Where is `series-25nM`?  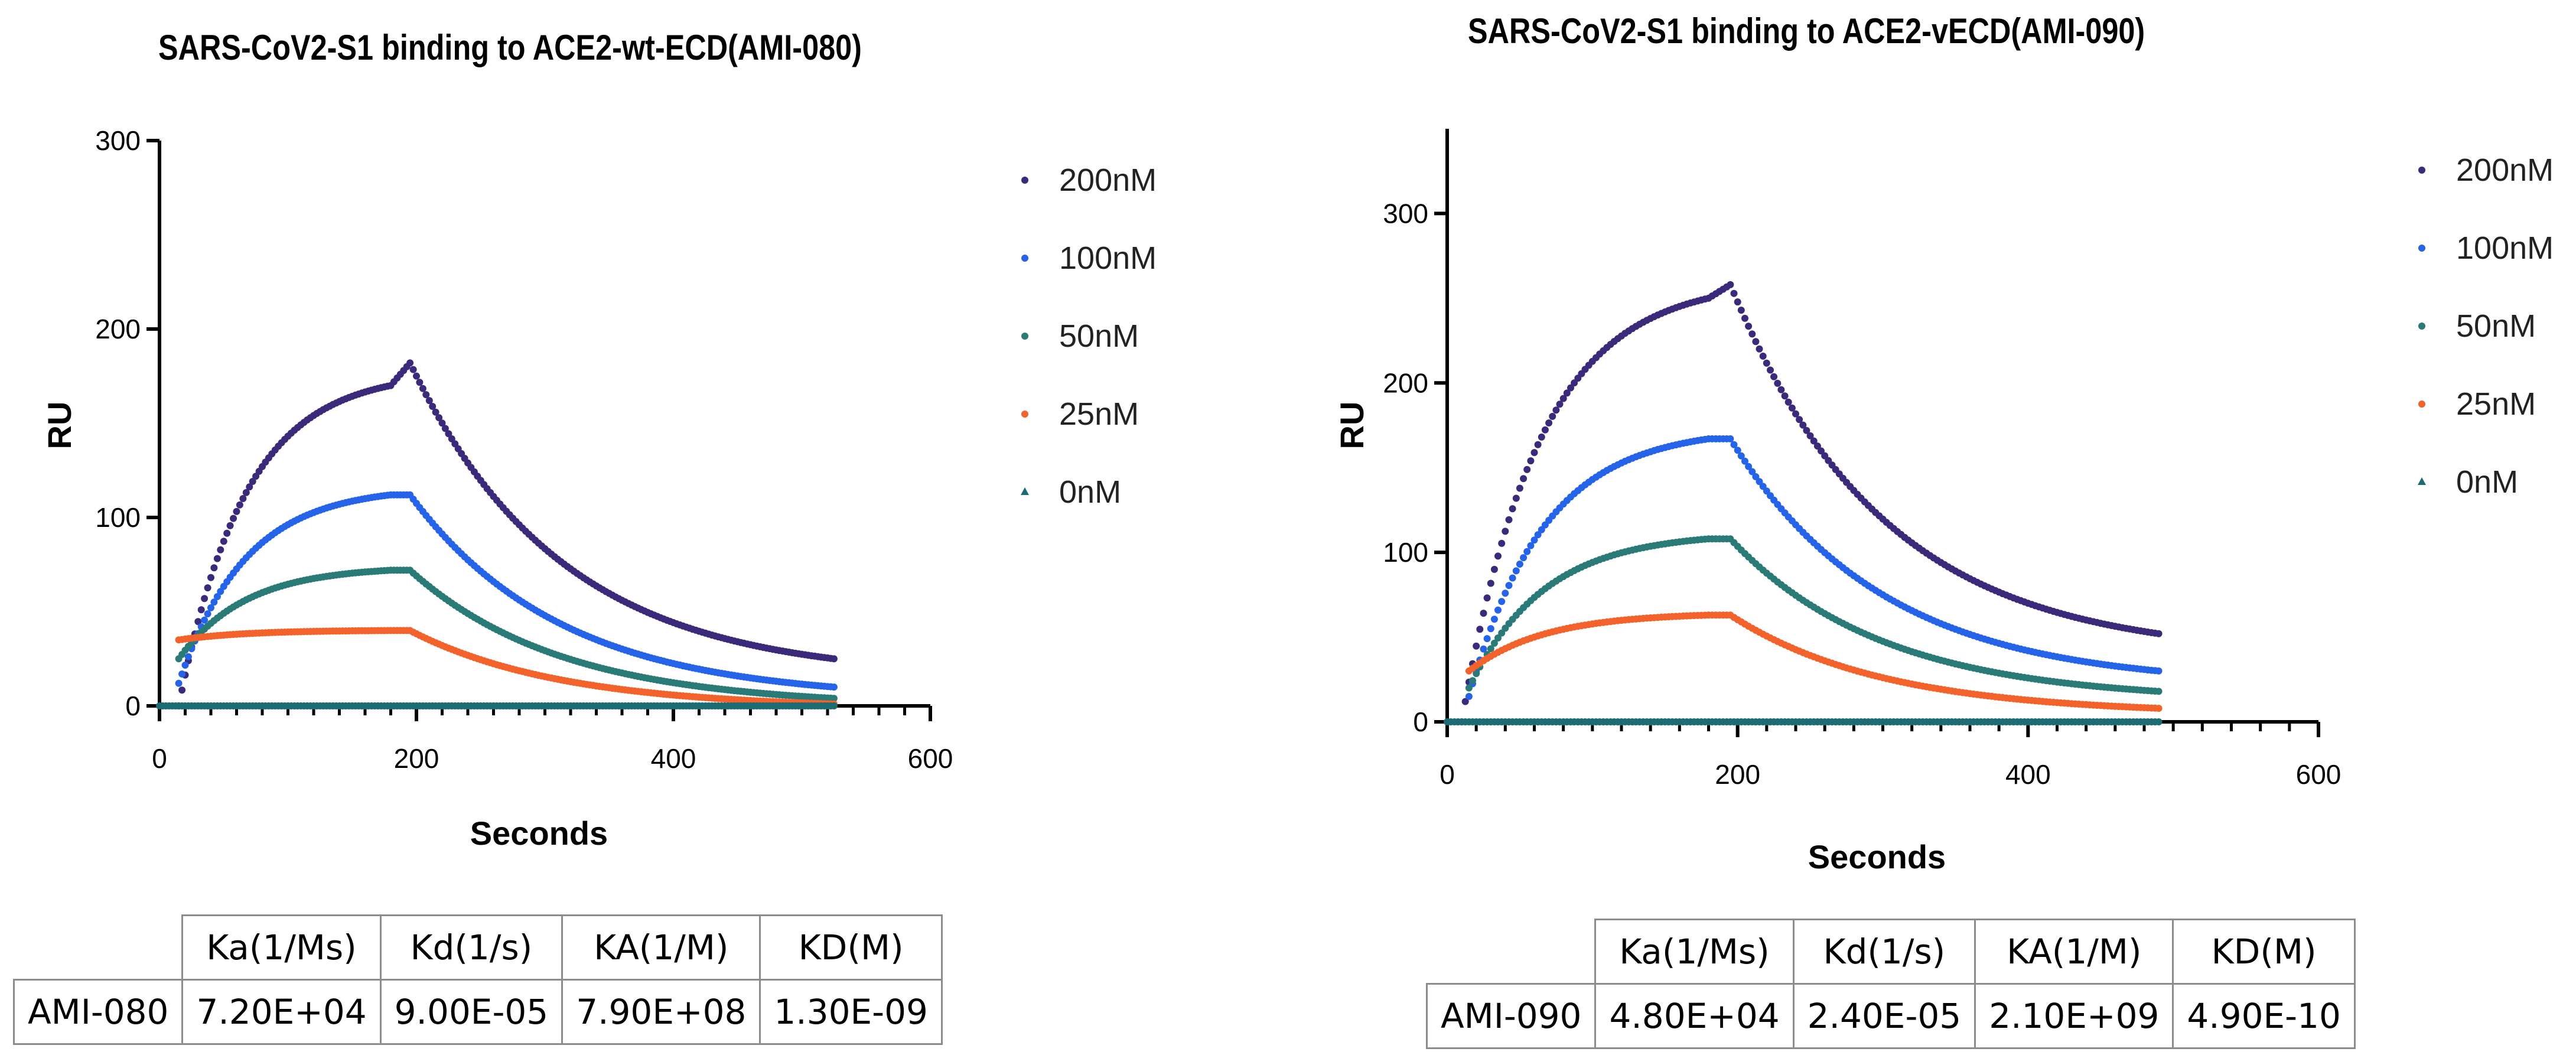 series-25nM is located at coordinates (1814, 661).